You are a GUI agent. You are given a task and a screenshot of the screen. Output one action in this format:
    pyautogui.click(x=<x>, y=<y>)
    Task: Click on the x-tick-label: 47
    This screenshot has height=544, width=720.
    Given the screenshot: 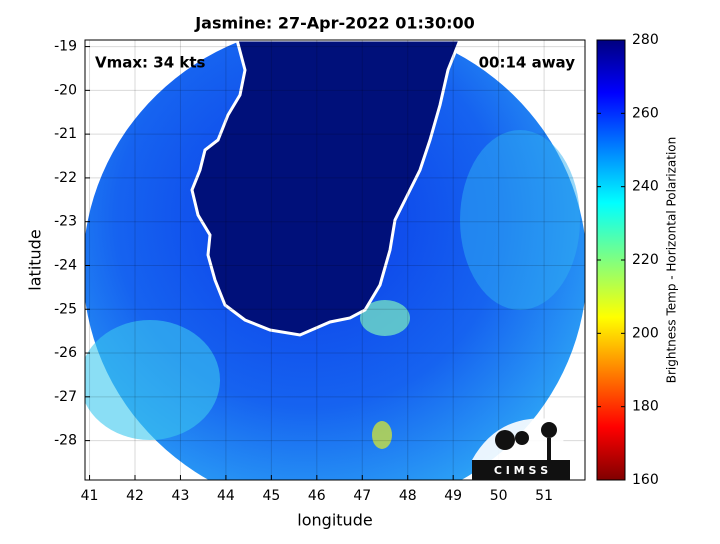 What is the action you would take?
    pyautogui.click(x=362, y=496)
    